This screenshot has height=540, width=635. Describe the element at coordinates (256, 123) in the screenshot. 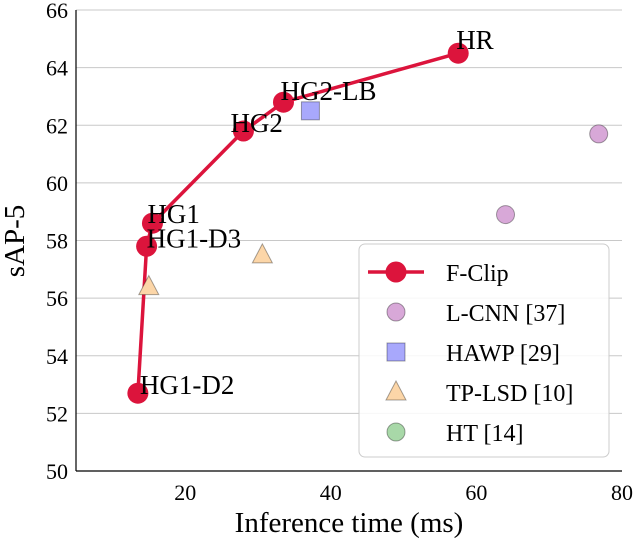

I see `point-label: HG2` at that location.